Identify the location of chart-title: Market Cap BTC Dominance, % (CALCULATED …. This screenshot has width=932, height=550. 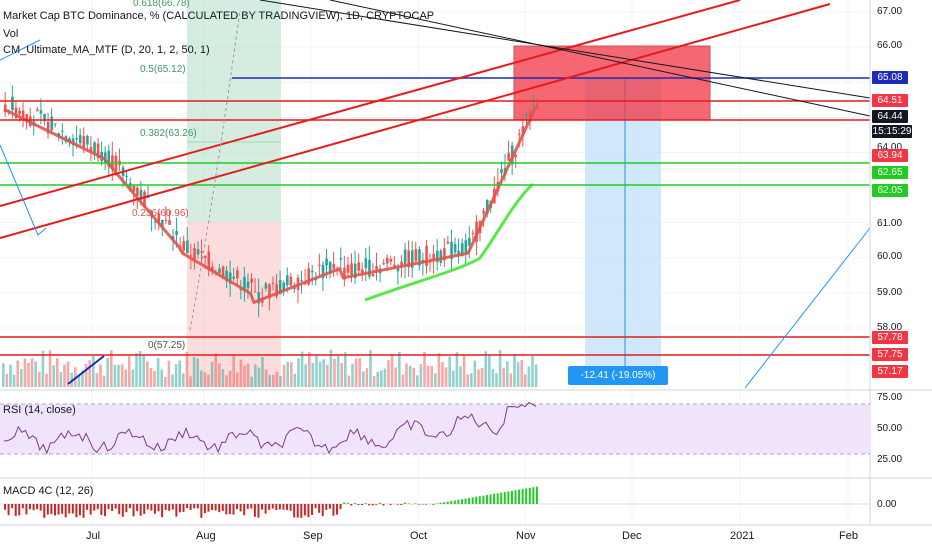
(219, 16).